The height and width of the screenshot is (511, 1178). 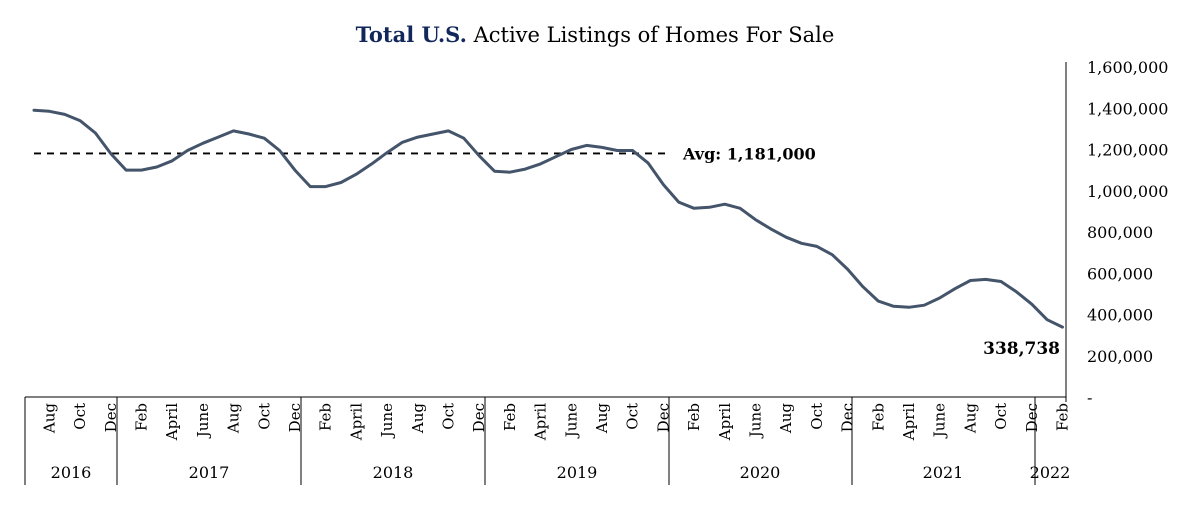 I want to click on y-tick-label: 800,000, so click(x=1120, y=232).